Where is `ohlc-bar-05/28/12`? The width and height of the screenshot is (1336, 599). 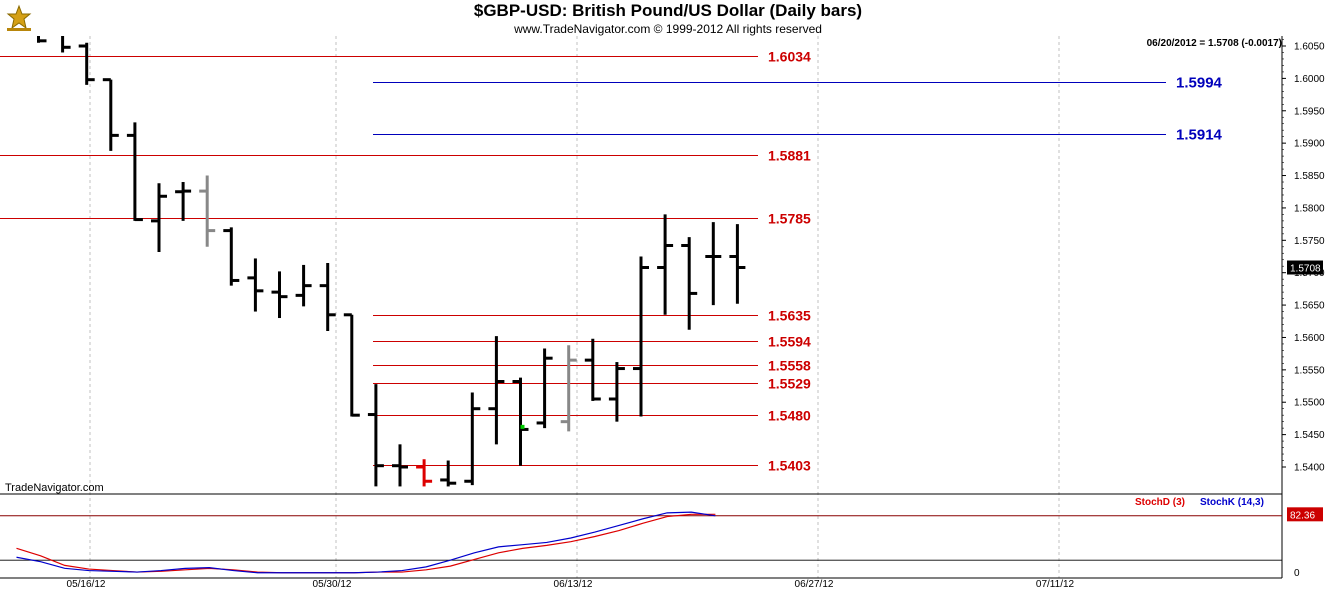 ohlc-bar-05/28/12 is located at coordinates (327, 296).